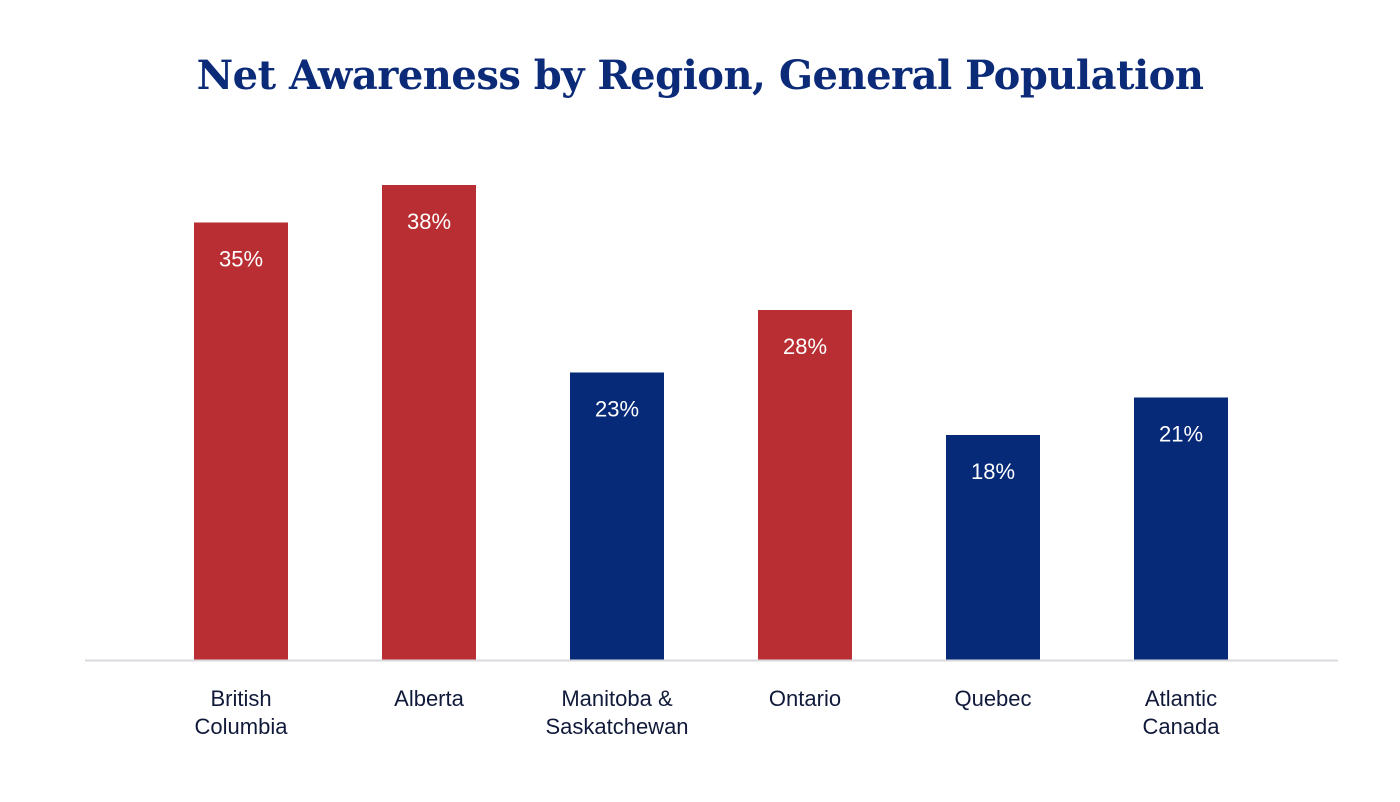  What do you see at coordinates (616, 712) in the screenshot?
I see `category-label-2: Manitoba & Saskatchewan` at bounding box center [616, 712].